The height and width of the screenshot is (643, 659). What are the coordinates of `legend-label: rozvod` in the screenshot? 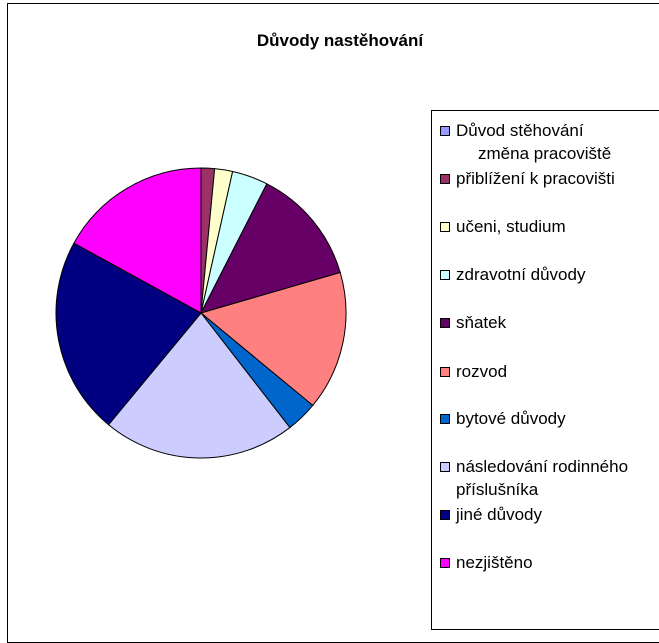 It's located at (482, 371).